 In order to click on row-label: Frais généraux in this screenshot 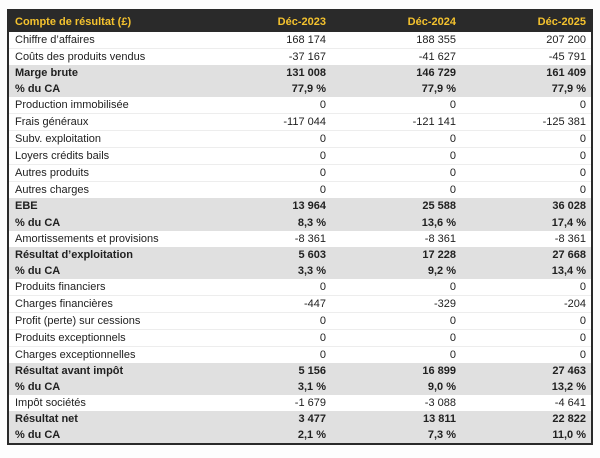, I will do `click(52, 122)`.